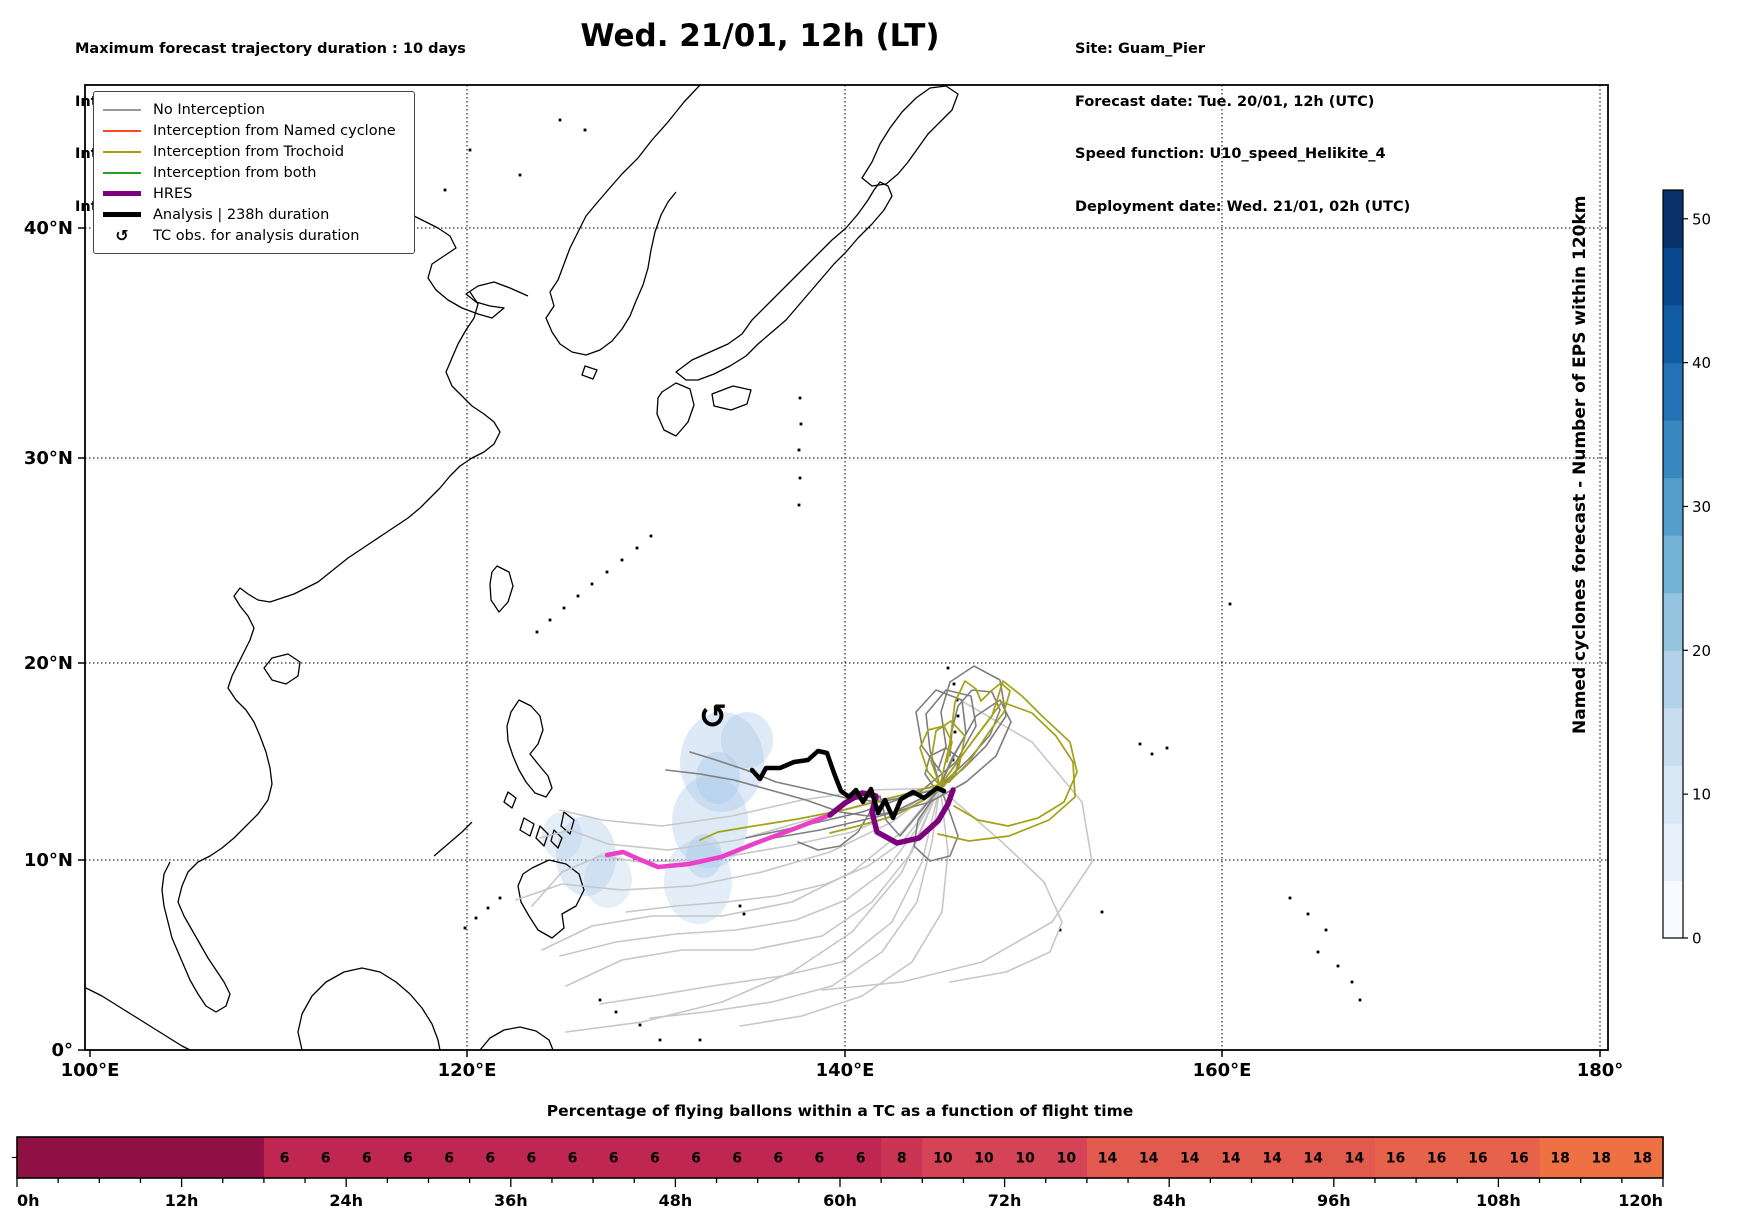 This screenshot has width=1748, height=1213. I want to click on figure-title: Wed. 21/01, 12h (LT), so click(760, 36).